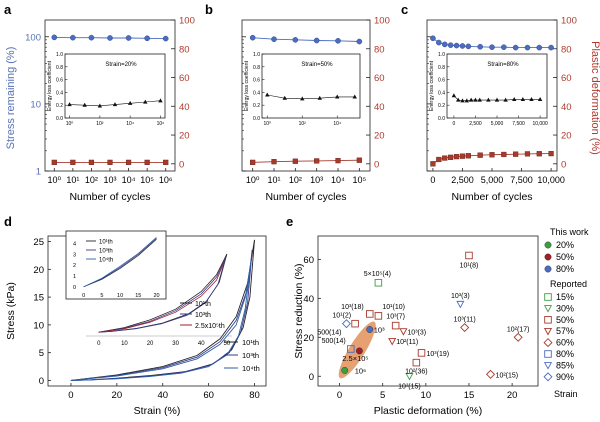  What do you see at coordinates (395, 317) in the screenshot?
I see `reported-point-label: 10³(7)` at bounding box center [395, 317].